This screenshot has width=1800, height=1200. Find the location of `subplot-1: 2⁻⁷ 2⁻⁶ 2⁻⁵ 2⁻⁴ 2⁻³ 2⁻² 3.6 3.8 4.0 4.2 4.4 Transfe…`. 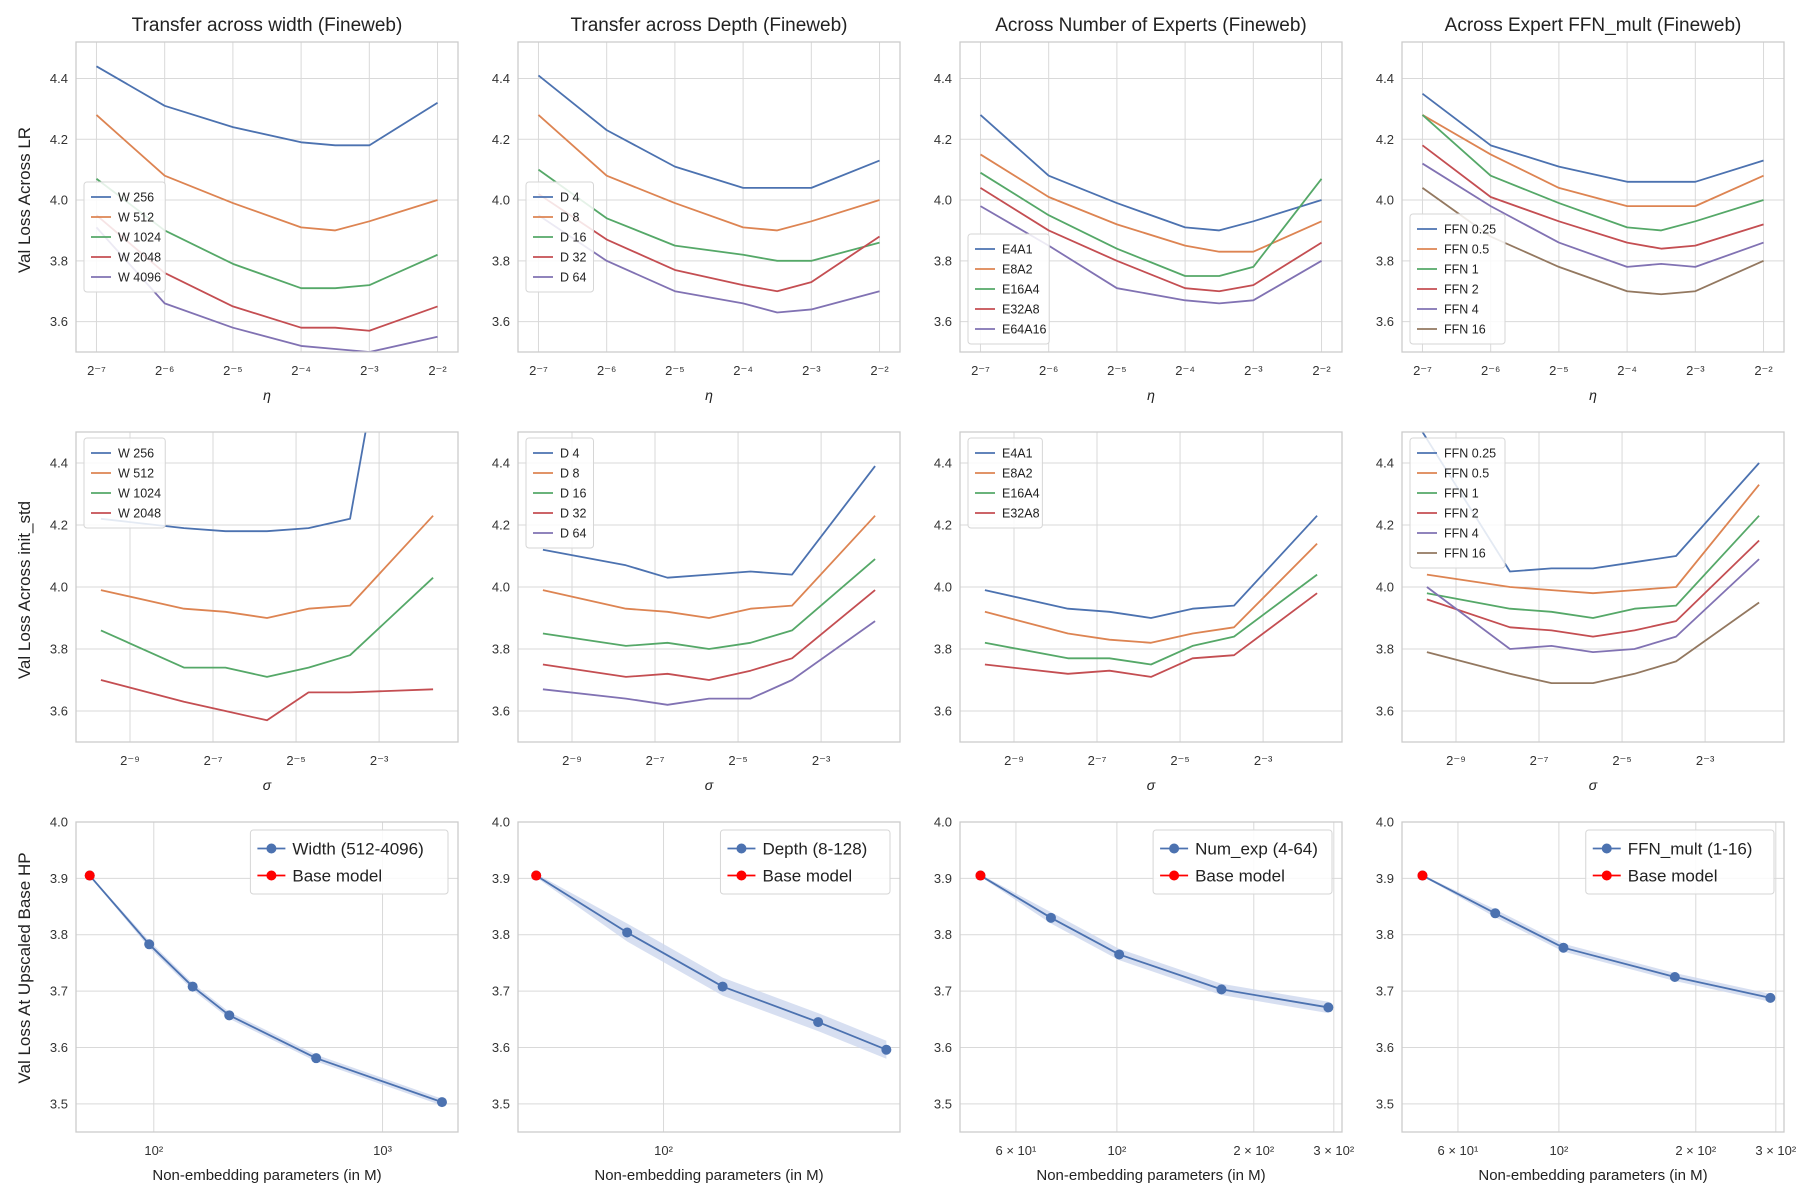

subplot-1: 2⁻⁷ 2⁻⁶ 2⁻⁵ 2⁻⁴ 2⁻³ 2⁻² 3.6 3.8 4.0 4.2 4.4 Transfe… is located at coordinates (254, 209).